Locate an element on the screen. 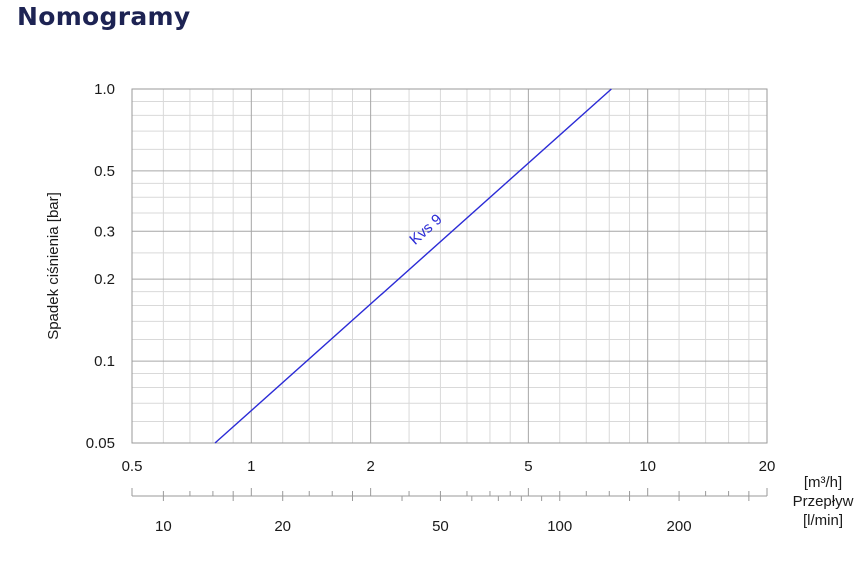 The image size is (867, 561). y-tick-label: 0.1 is located at coordinates (104, 361).